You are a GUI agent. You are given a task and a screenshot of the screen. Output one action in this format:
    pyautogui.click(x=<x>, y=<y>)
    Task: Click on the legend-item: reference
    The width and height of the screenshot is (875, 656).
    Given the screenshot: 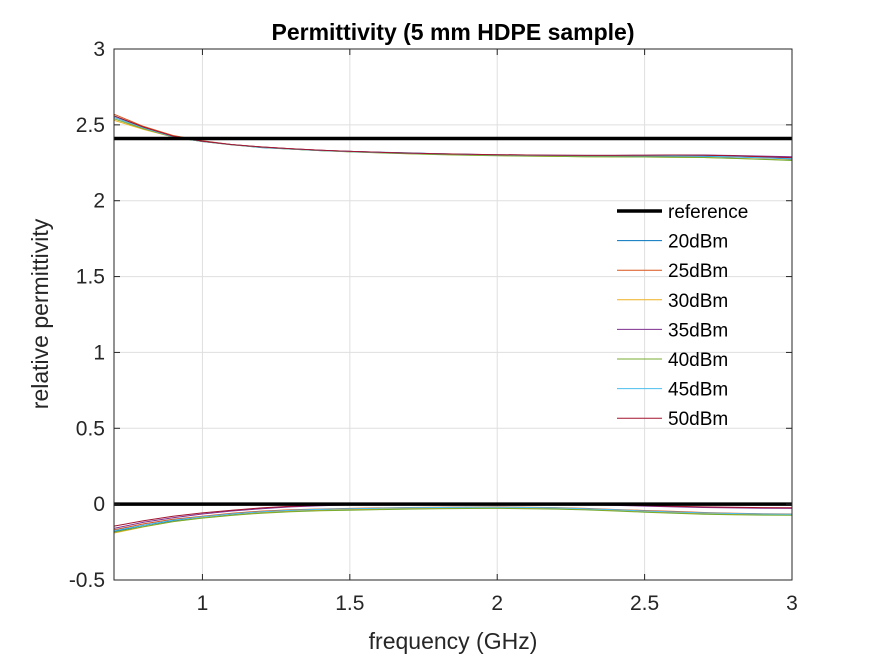 What is the action you would take?
    pyautogui.click(x=682, y=212)
    